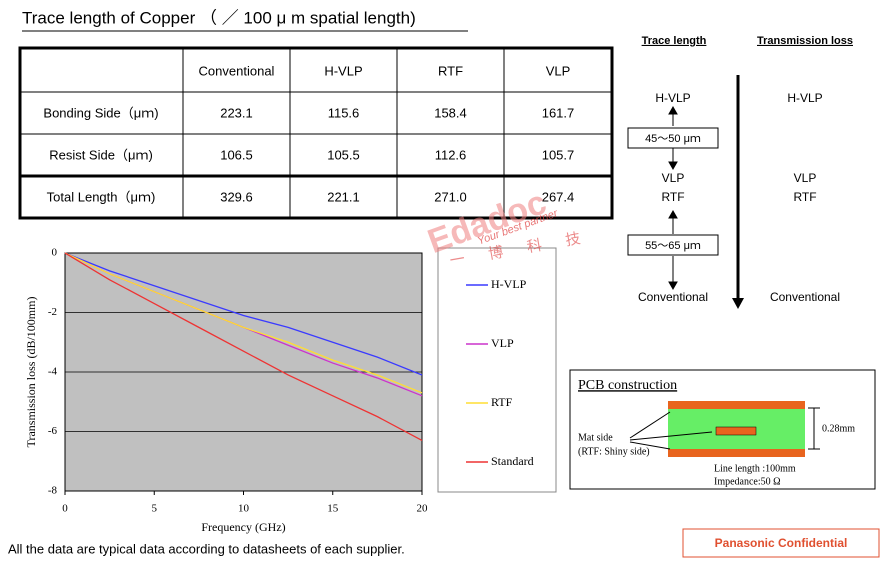  I want to click on legend-label: VLP, so click(502, 343).